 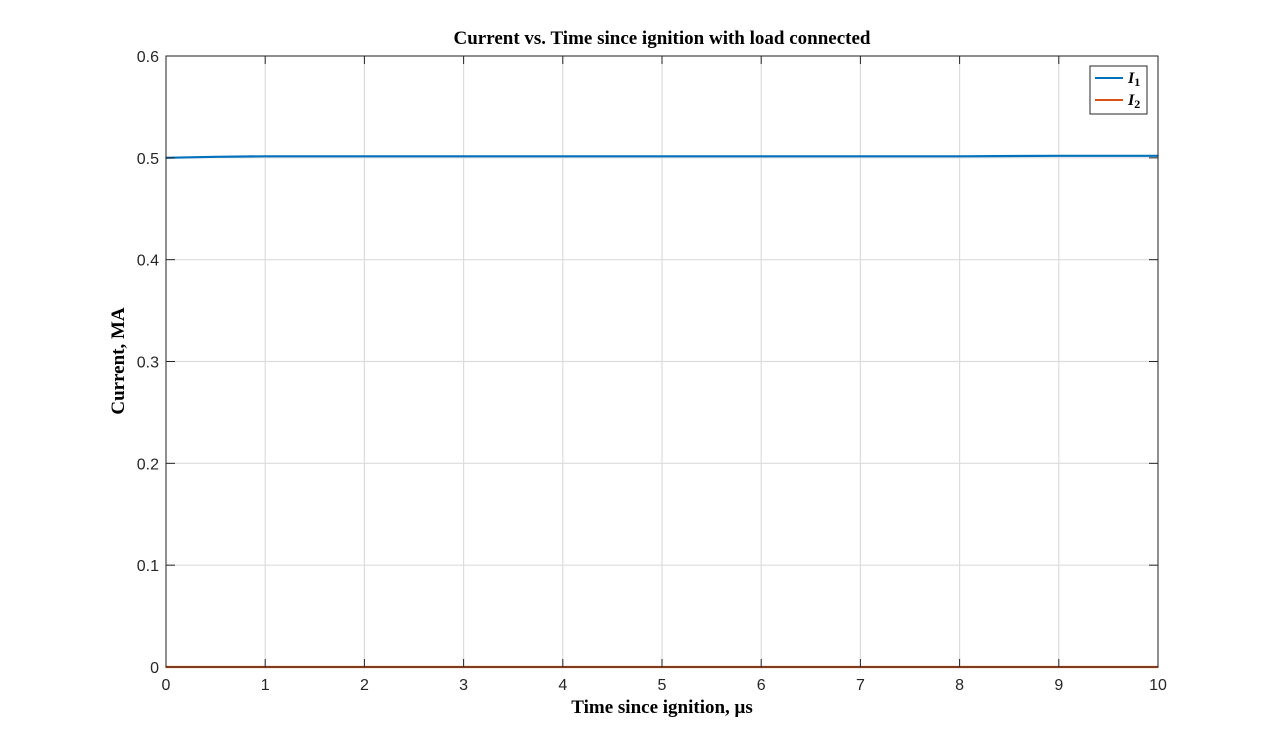 What do you see at coordinates (148, 159) in the screenshot?
I see `y-tick-label: 0.5` at bounding box center [148, 159].